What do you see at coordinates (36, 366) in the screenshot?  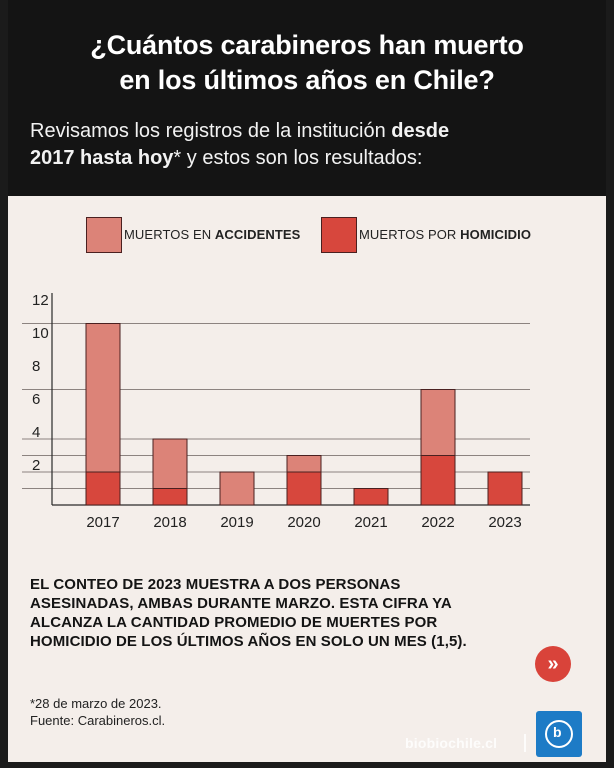 I see `y-tick-label: 8` at bounding box center [36, 366].